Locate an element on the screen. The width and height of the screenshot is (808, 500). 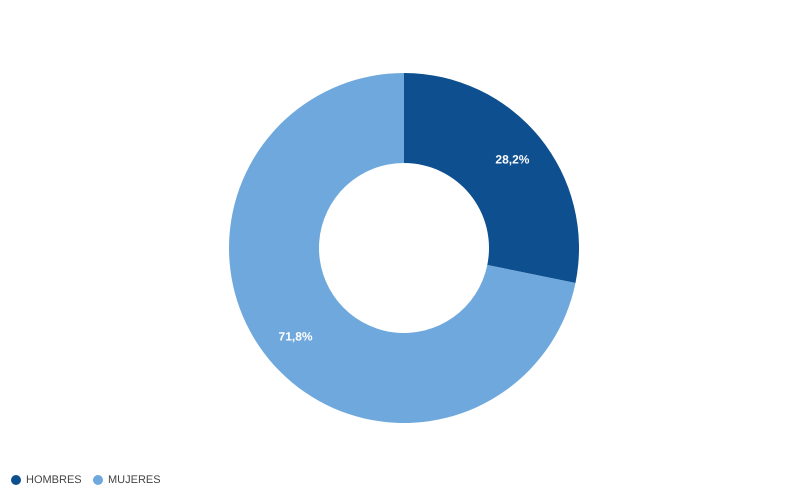
donut-slice is located at coordinates (491, 178).